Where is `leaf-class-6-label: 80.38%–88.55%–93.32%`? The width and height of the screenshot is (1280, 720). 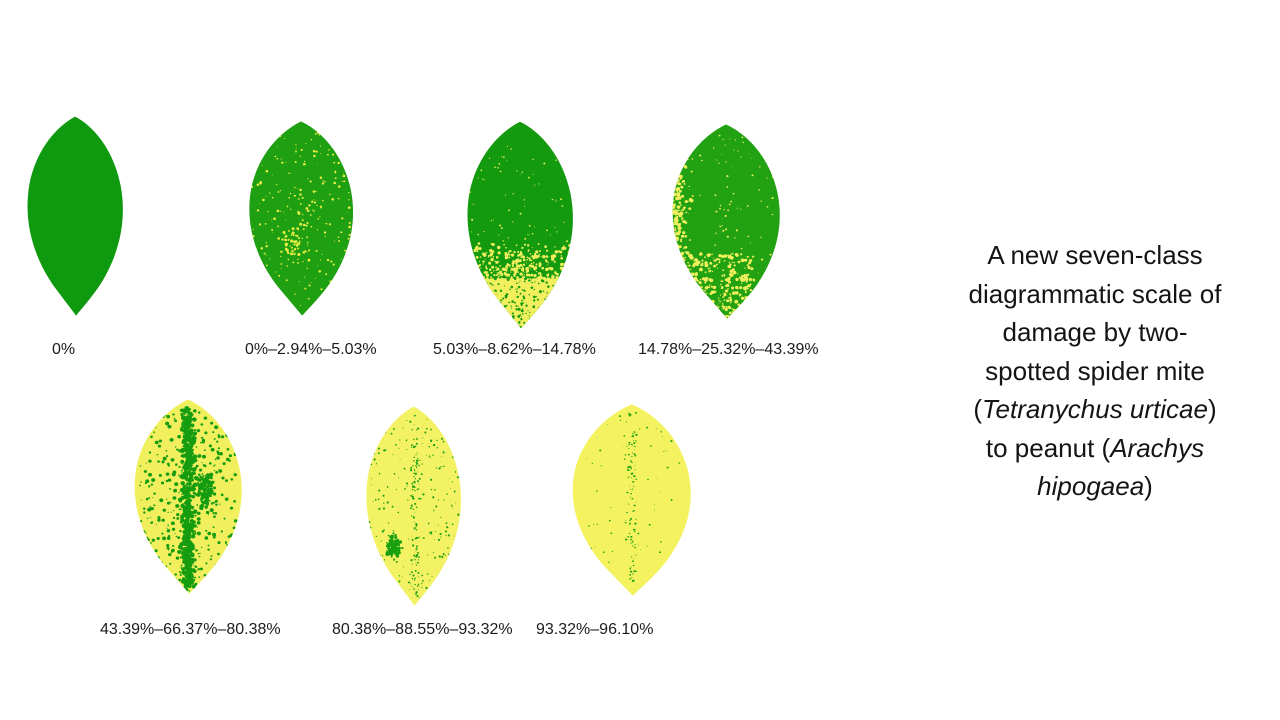 leaf-class-6-label: 80.38%–88.55%–93.32% is located at coordinates (422, 629).